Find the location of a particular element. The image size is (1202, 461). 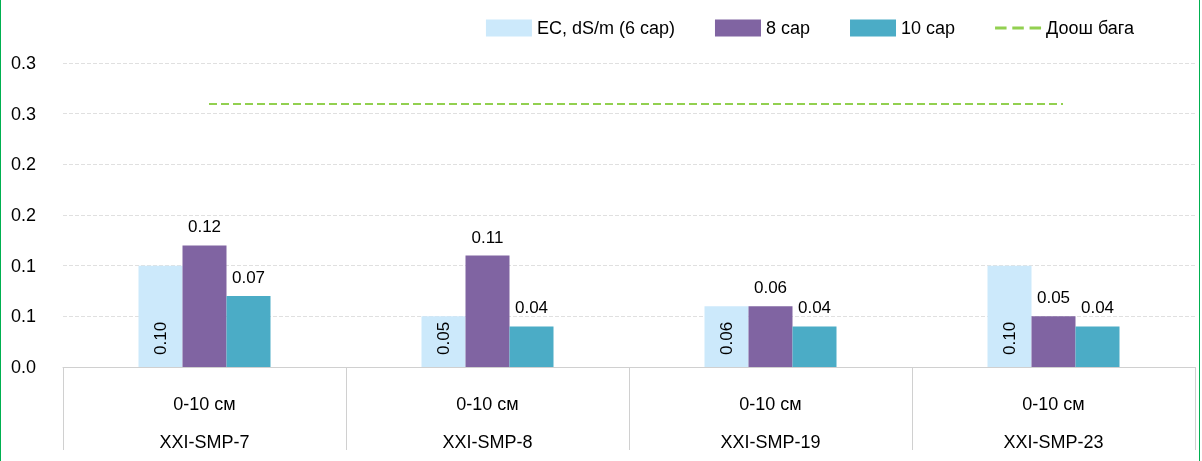

legend-label: Доош бага is located at coordinates (1090, 28).